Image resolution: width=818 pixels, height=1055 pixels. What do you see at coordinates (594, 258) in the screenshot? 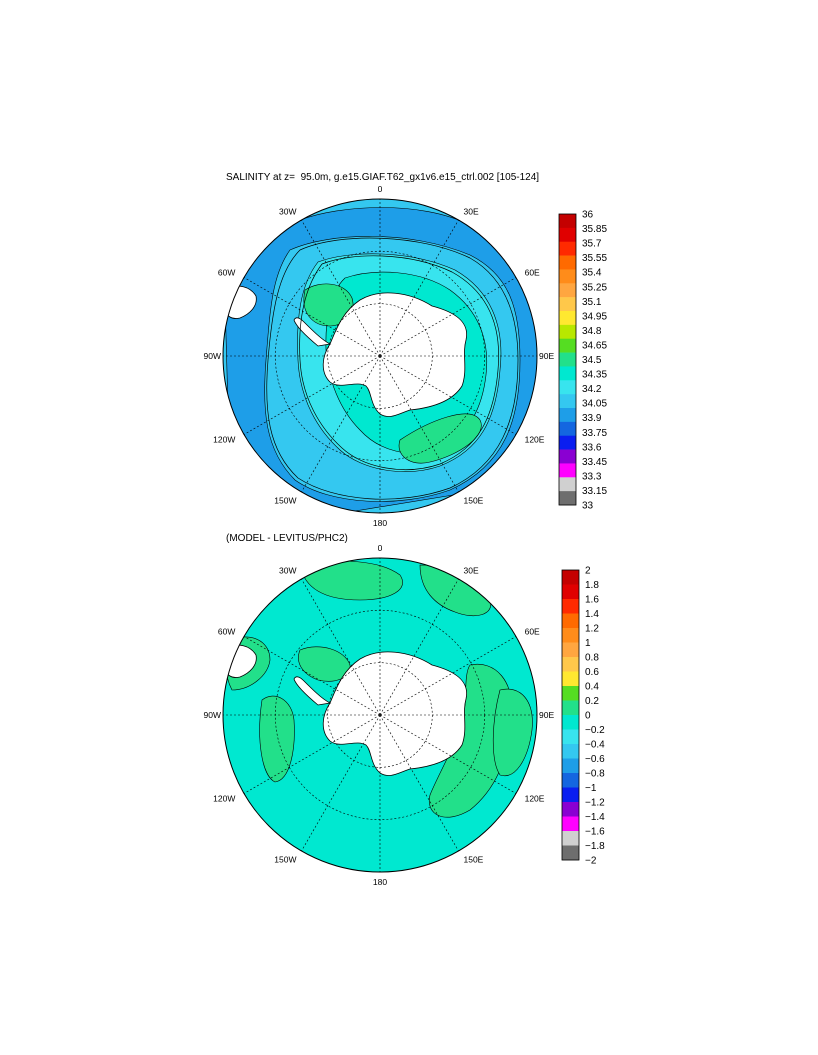
I see `colorbar-tick-label: 35.55` at bounding box center [594, 258].